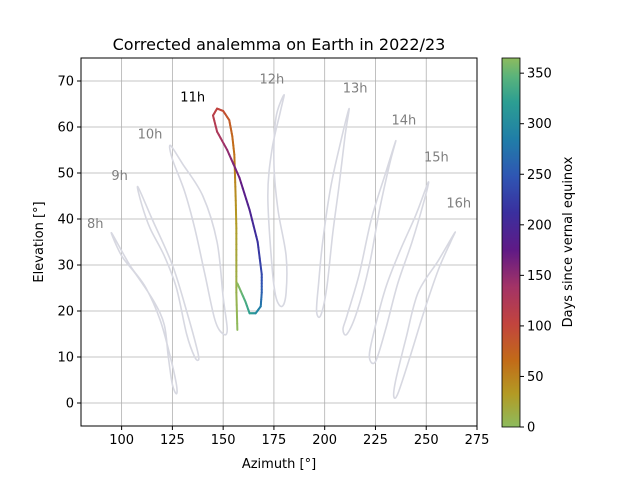 Image resolution: width=640 pixels, height=480 pixels. What do you see at coordinates (39, 241) in the screenshot?
I see `y-axis-label: Elevation [°]` at bounding box center [39, 241].